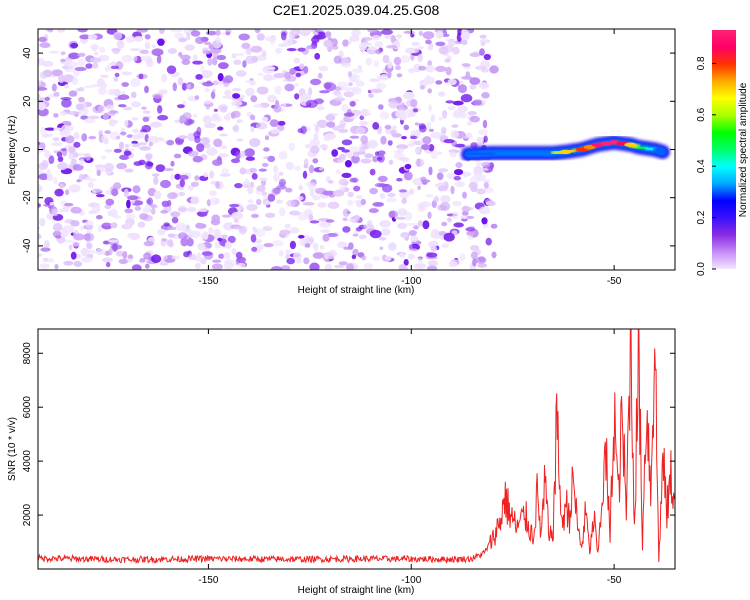 The height and width of the screenshot is (600, 750). Describe the element at coordinates (565, 148) in the screenshot. I see `spectrogram-ridge` at that location.